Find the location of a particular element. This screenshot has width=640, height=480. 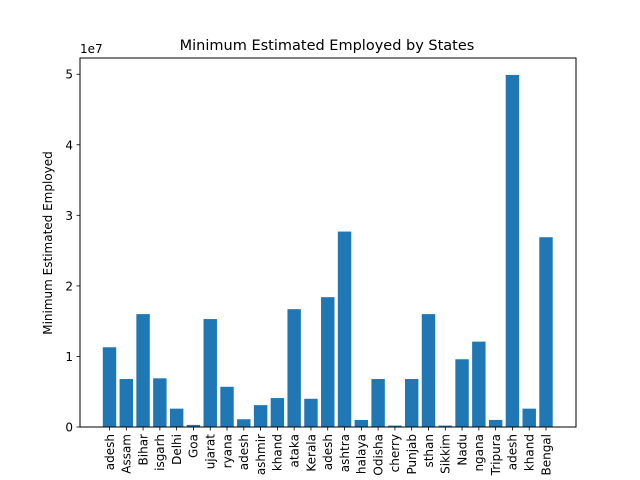

x-tick-label: ngana is located at coordinates (479, 453).